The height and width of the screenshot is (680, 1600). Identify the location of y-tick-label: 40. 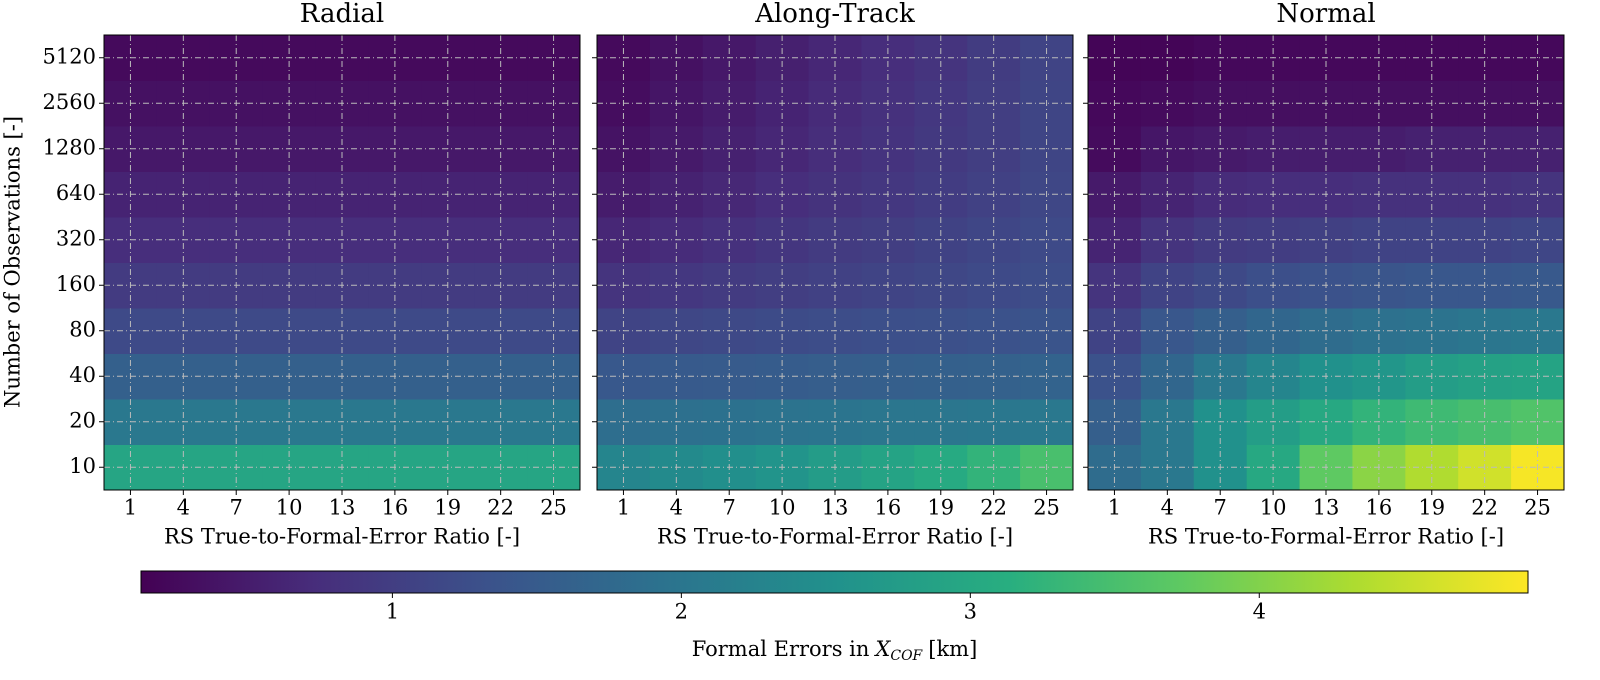
(82, 375).